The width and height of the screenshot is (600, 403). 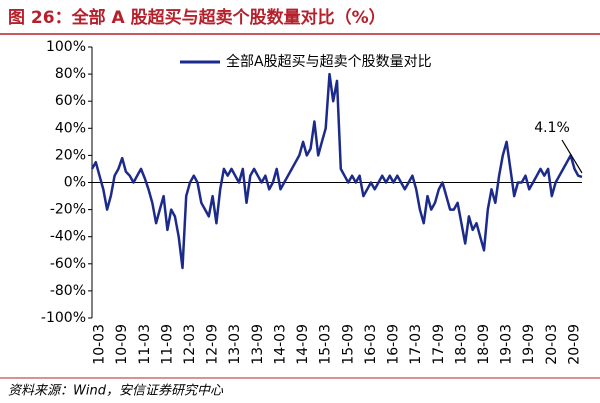 What do you see at coordinates (68, 210) in the screenshot?
I see `y-tick-label: -20%` at bounding box center [68, 210].